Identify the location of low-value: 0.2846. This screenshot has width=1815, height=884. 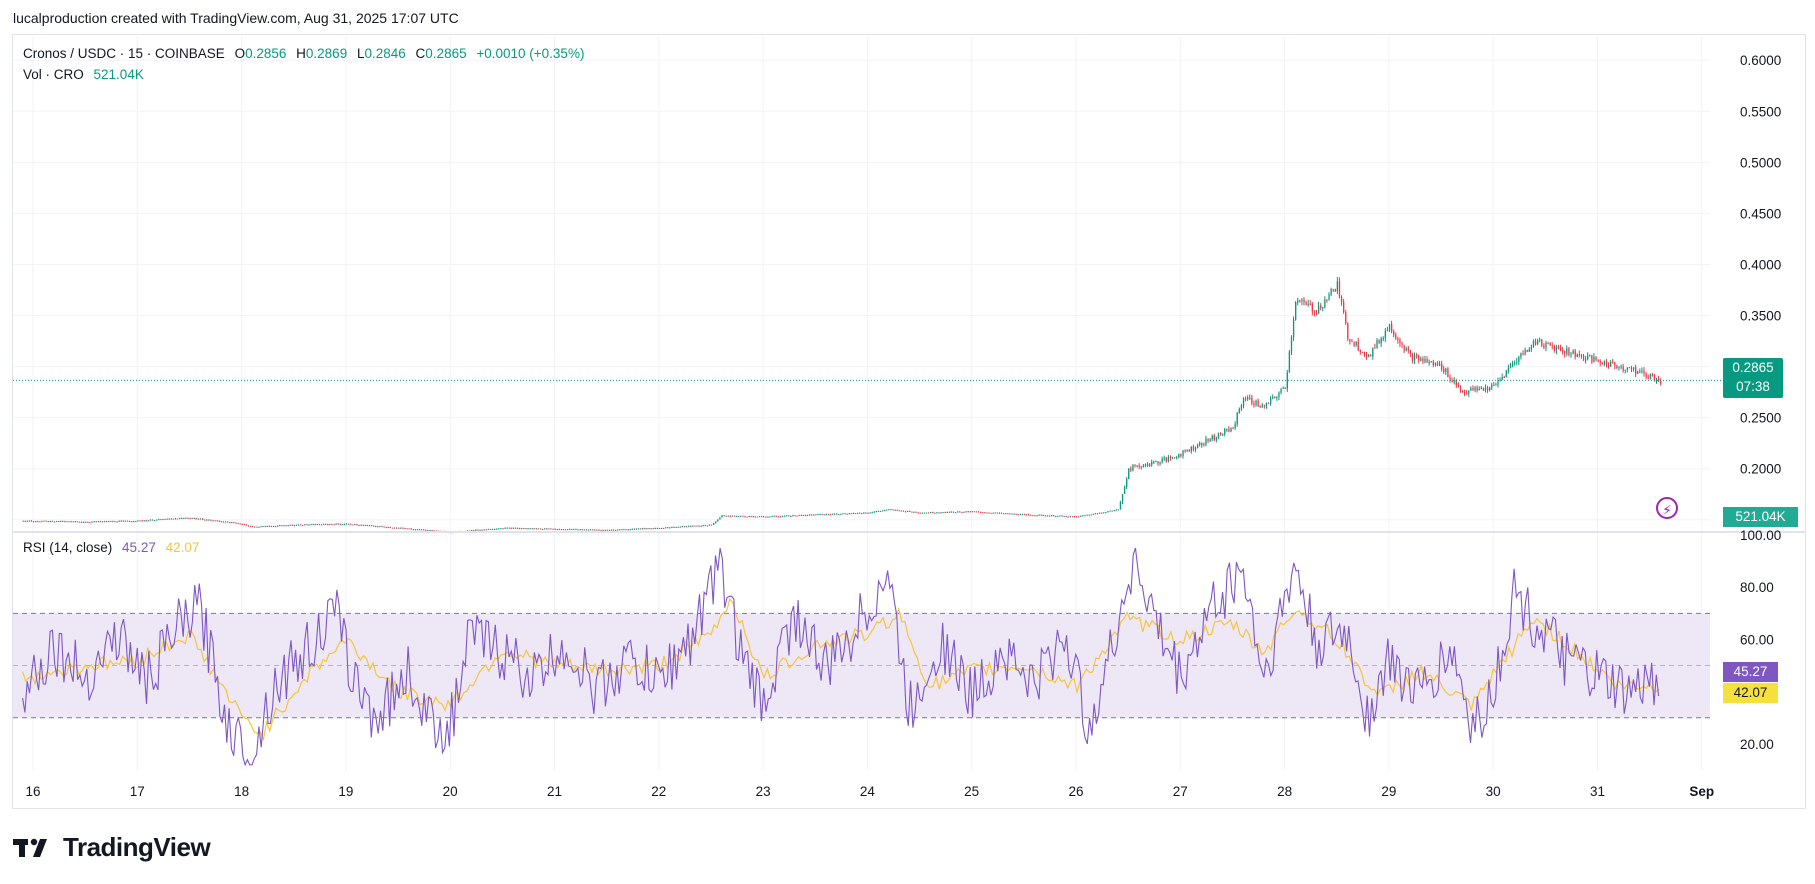
(385, 53).